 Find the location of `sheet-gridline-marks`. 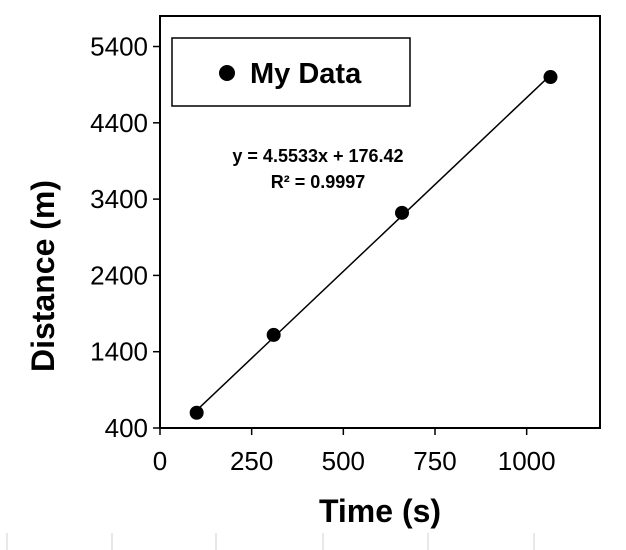

sheet-gridline-marks is located at coordinates (270, 541).